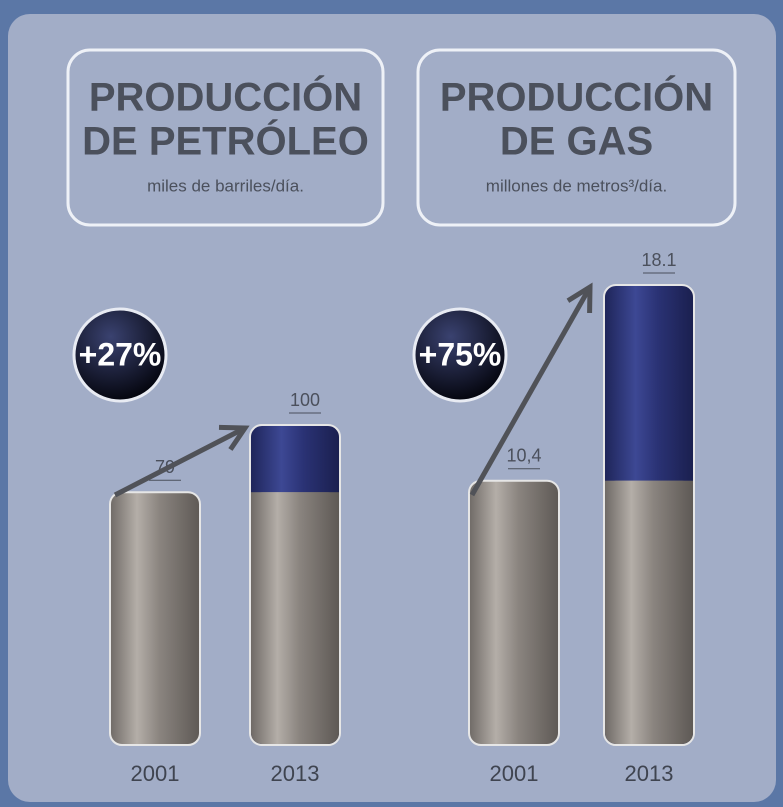  I want to click on badge-label: +27%, so click(120, 354).